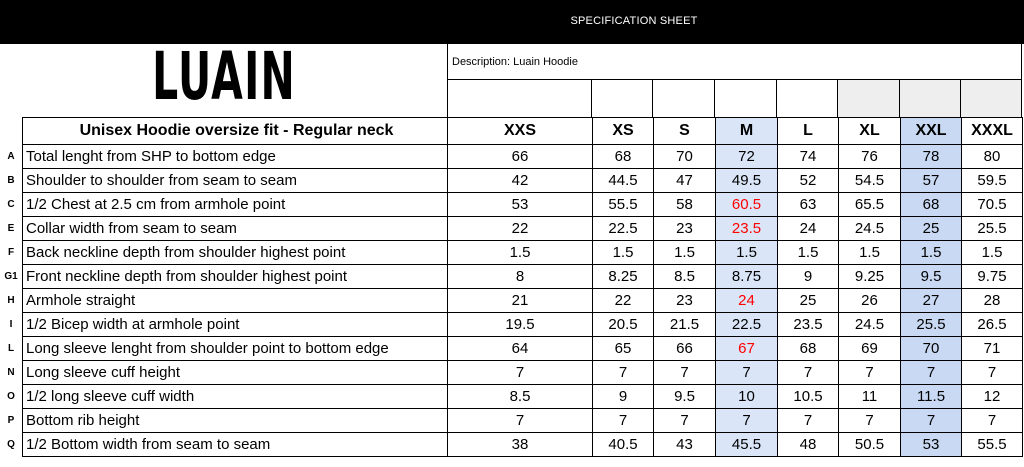 The image size is (1024, 467). I want to click on value-cell: 58, so click(684, 204).